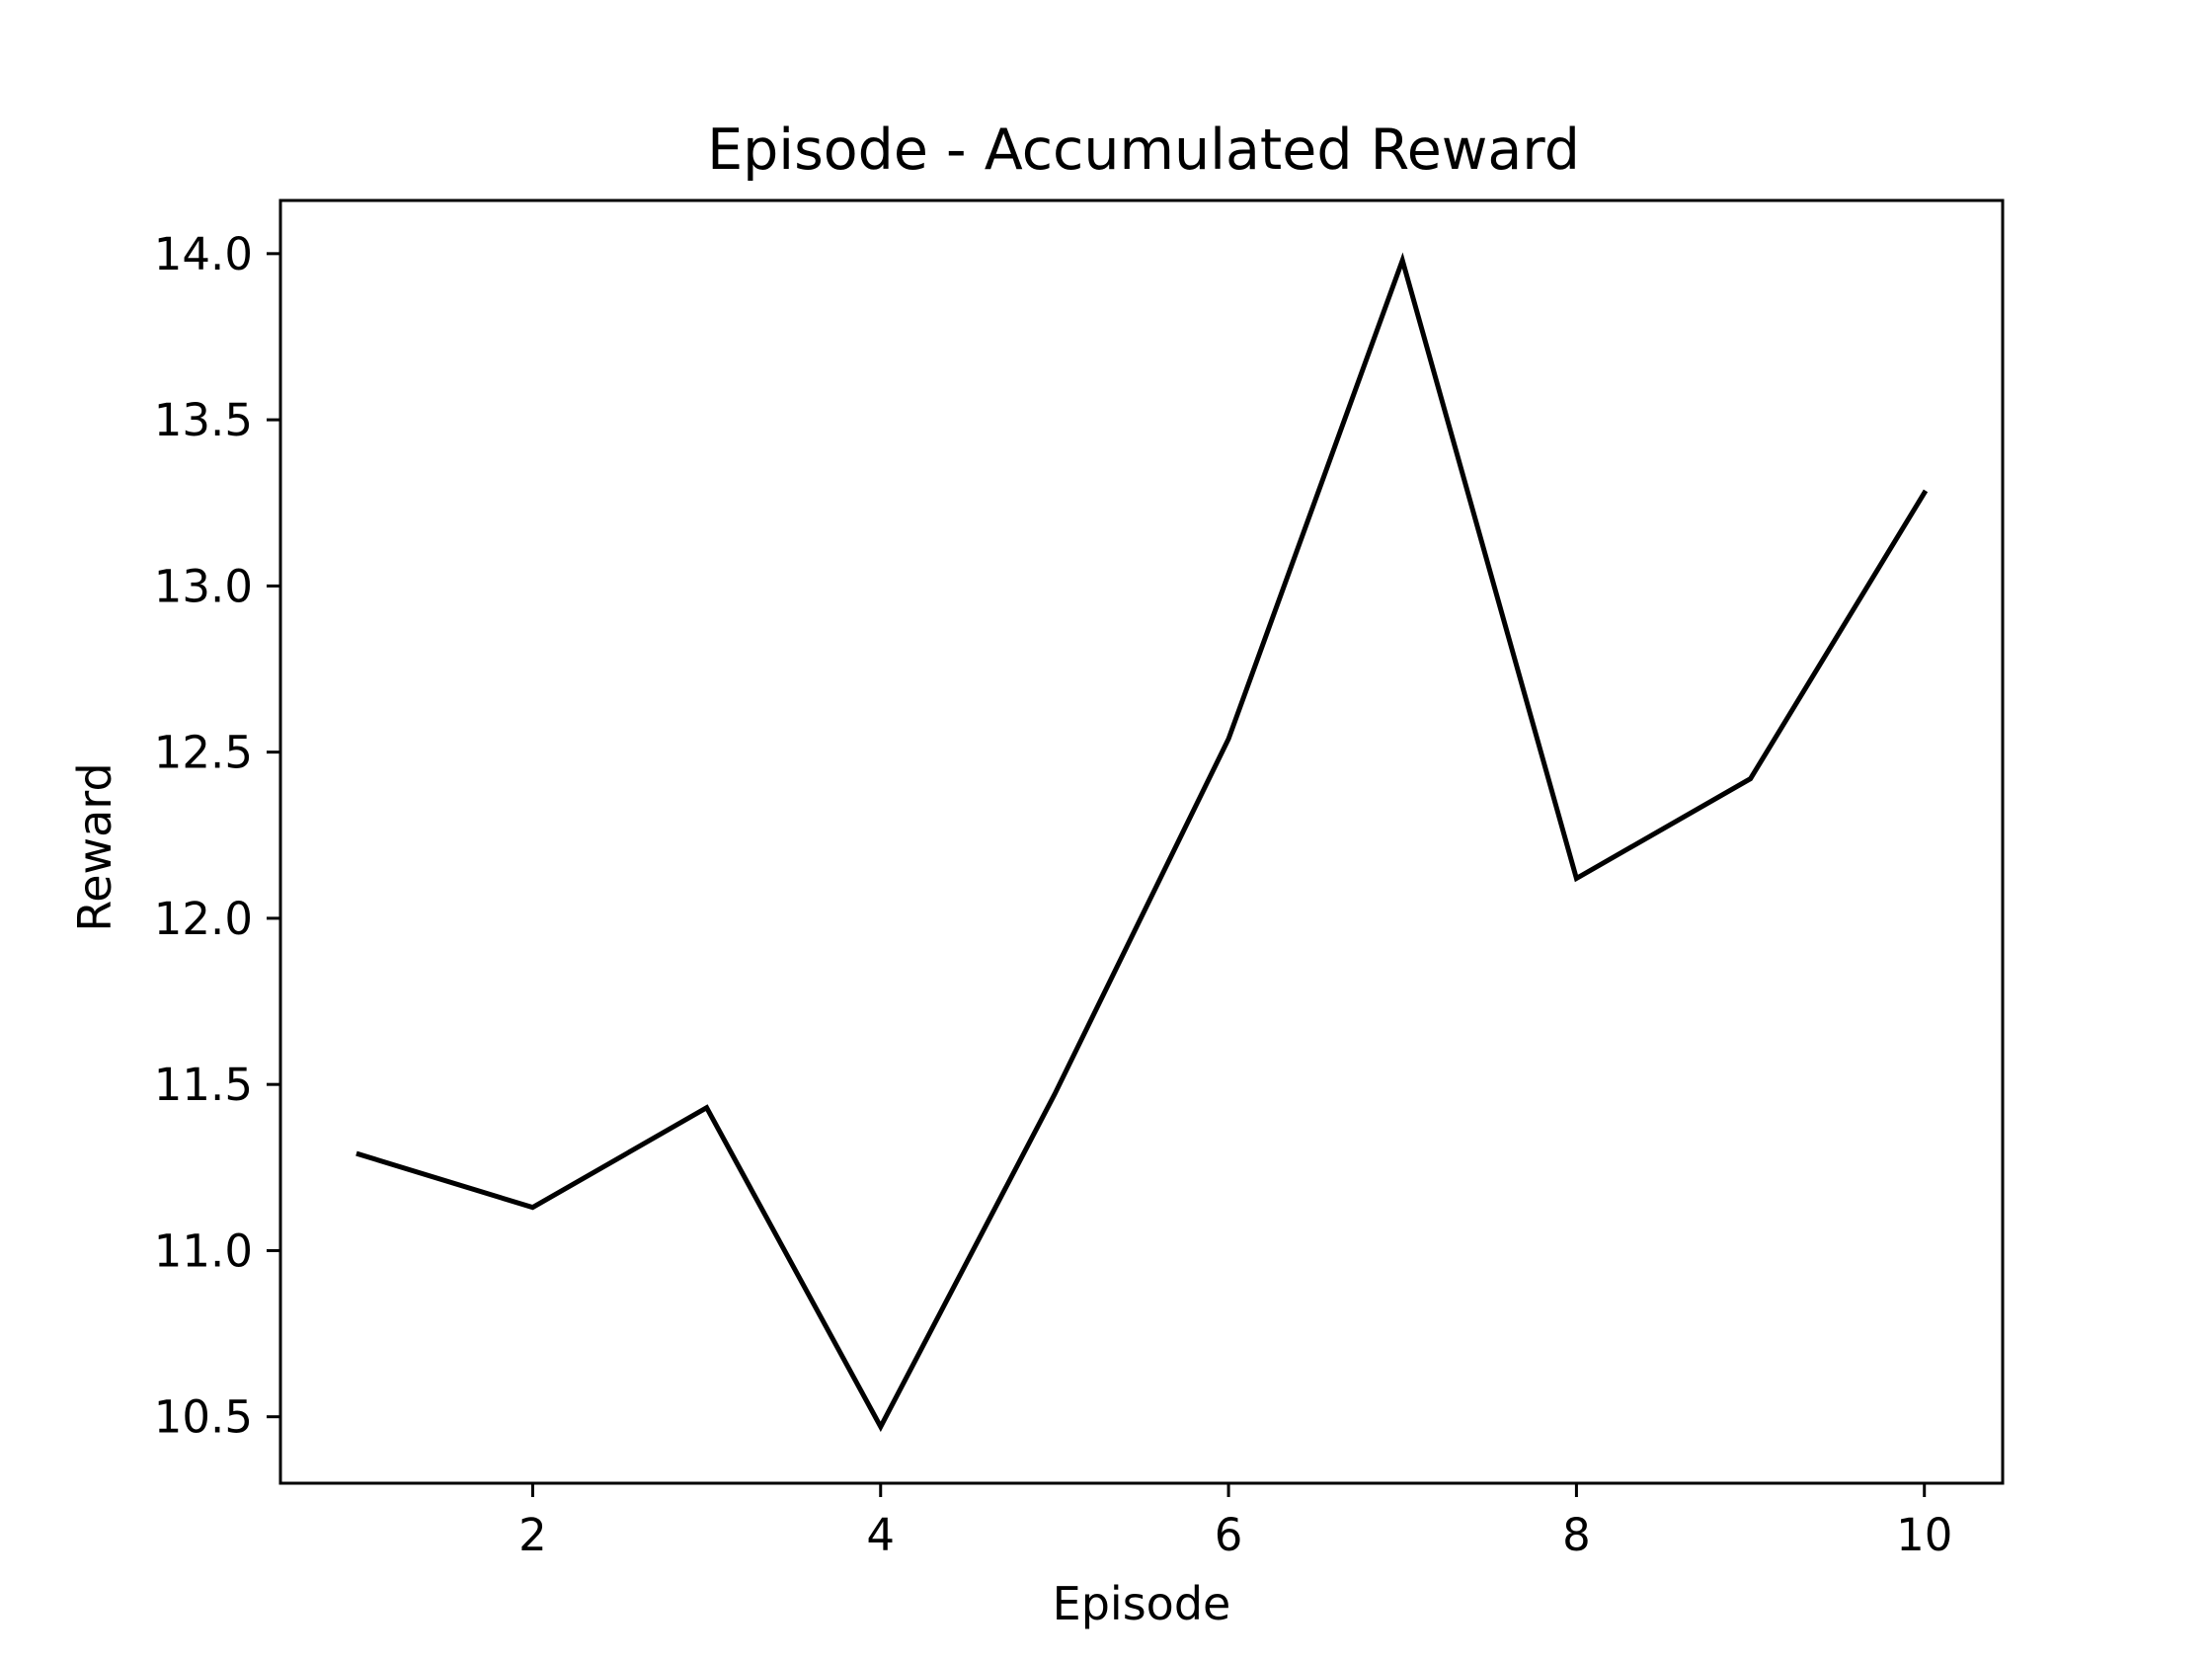 Image resolution: width=2212 pixels, height=1659 pixels. What do you see at coordinates (1577, 1535) in the screenshot?
I see `x-tick-label: 8` at bounding box center [1577, 1535].